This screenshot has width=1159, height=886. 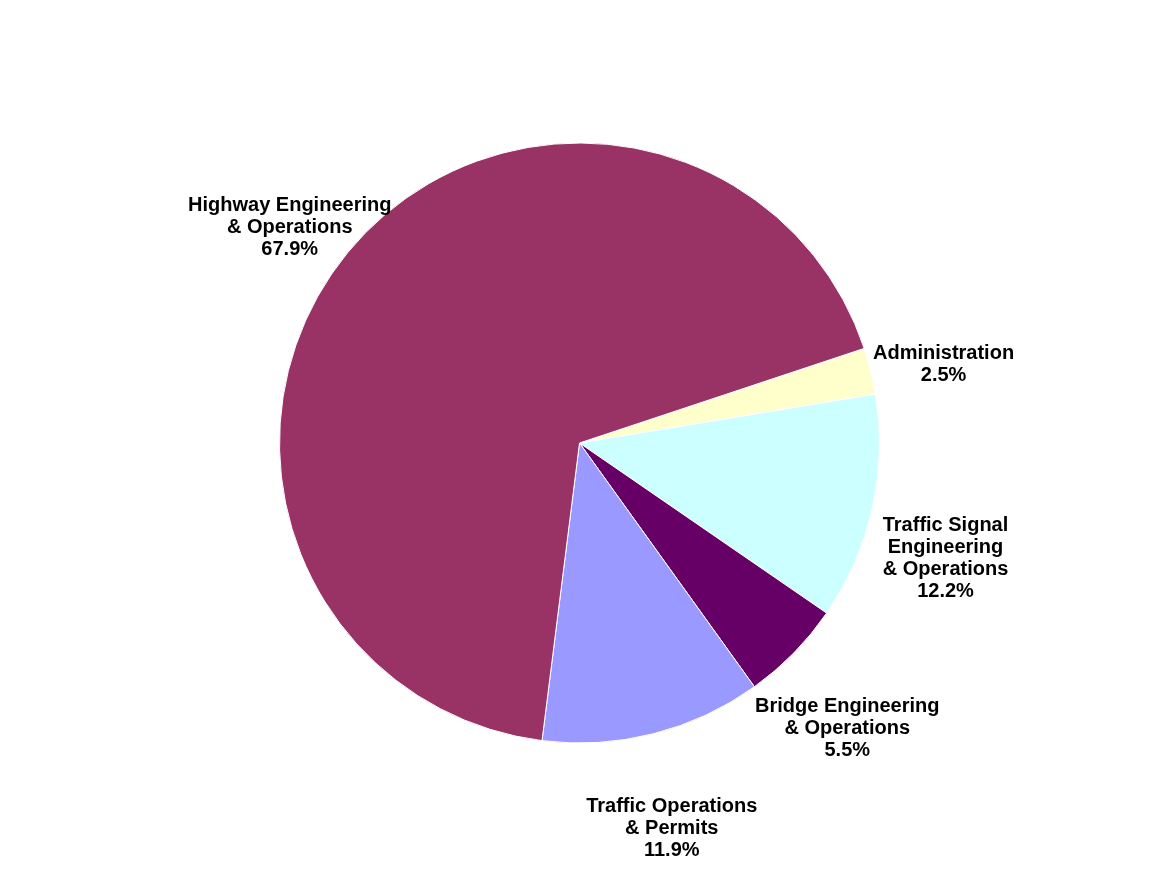 I want to click on data-label: 2.5%, so click(x=943, y=374).